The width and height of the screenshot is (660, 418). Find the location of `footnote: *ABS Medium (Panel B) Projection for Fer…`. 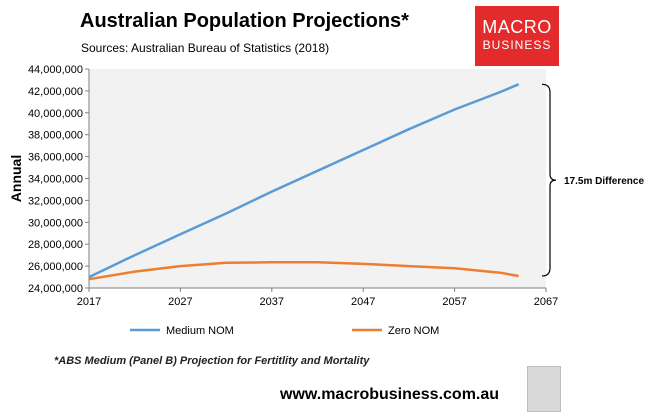

footnote: *ABS Medium (Panel B) Projection for Fer… is located at coordinates (212, 361).